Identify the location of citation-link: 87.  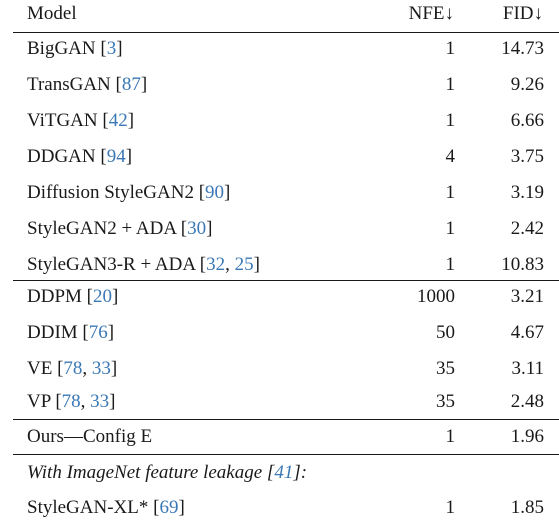
(131, 84).